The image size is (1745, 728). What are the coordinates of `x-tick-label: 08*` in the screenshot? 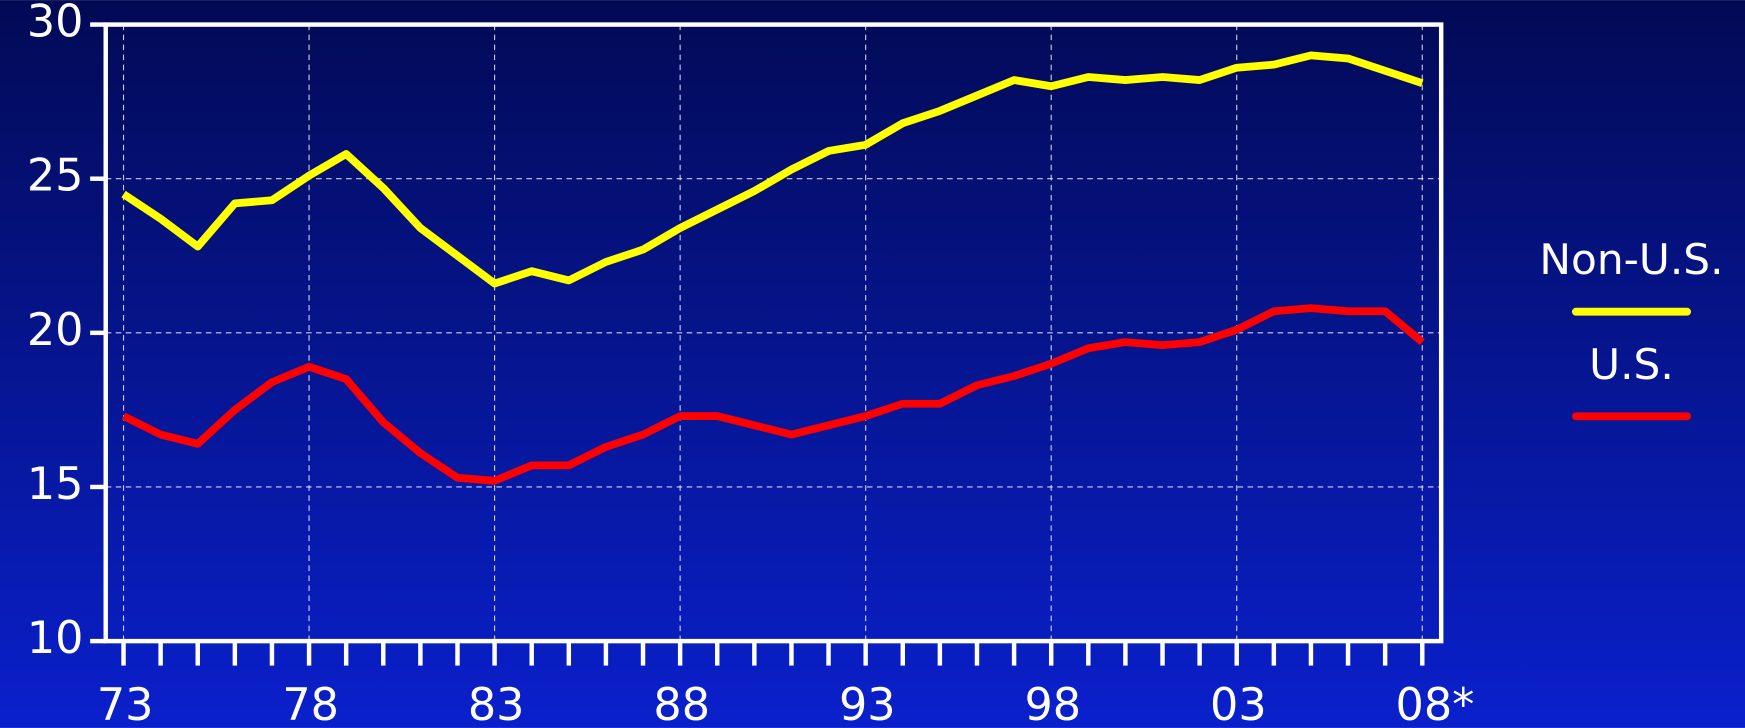 It's located at (1435, 704).